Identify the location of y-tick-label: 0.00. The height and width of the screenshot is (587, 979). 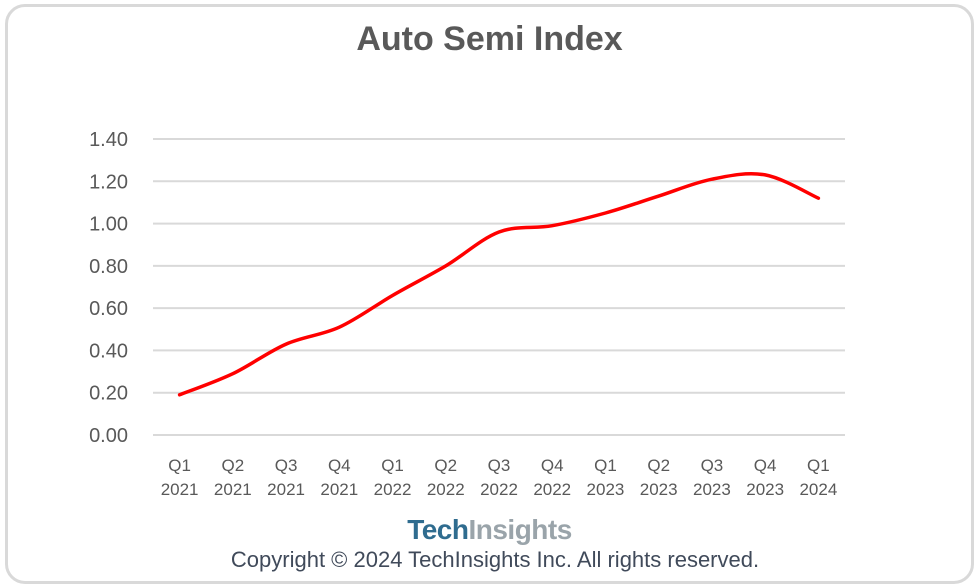
(108, 436).